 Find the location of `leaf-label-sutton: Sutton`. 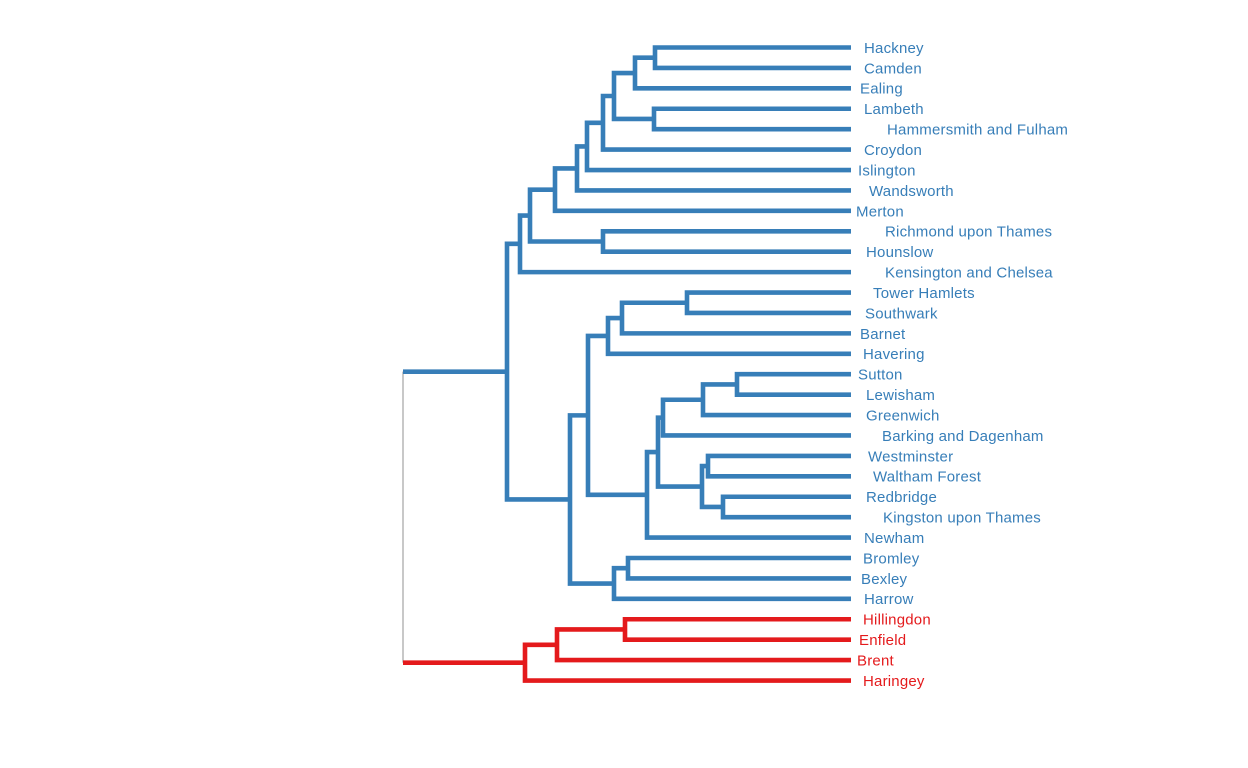

leaf-label-sutton: Sutton is located at coordinates (880, 375).